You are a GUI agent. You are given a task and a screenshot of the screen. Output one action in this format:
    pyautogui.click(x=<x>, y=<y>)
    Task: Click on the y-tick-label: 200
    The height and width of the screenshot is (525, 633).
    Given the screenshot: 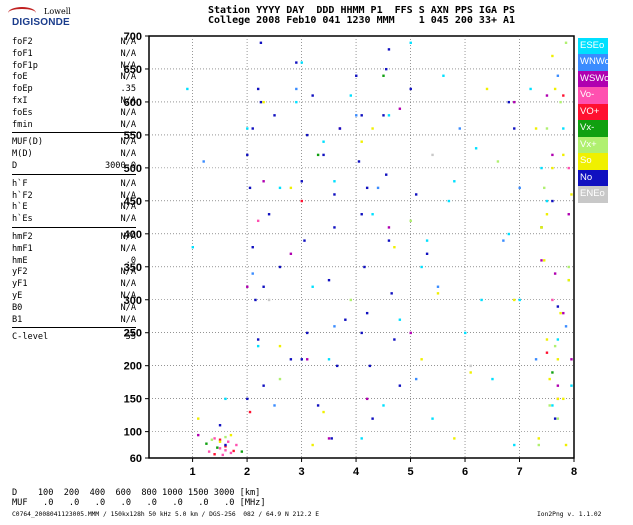 What is the action you would take?
    pyautogui.click(x=133, y=367)
    